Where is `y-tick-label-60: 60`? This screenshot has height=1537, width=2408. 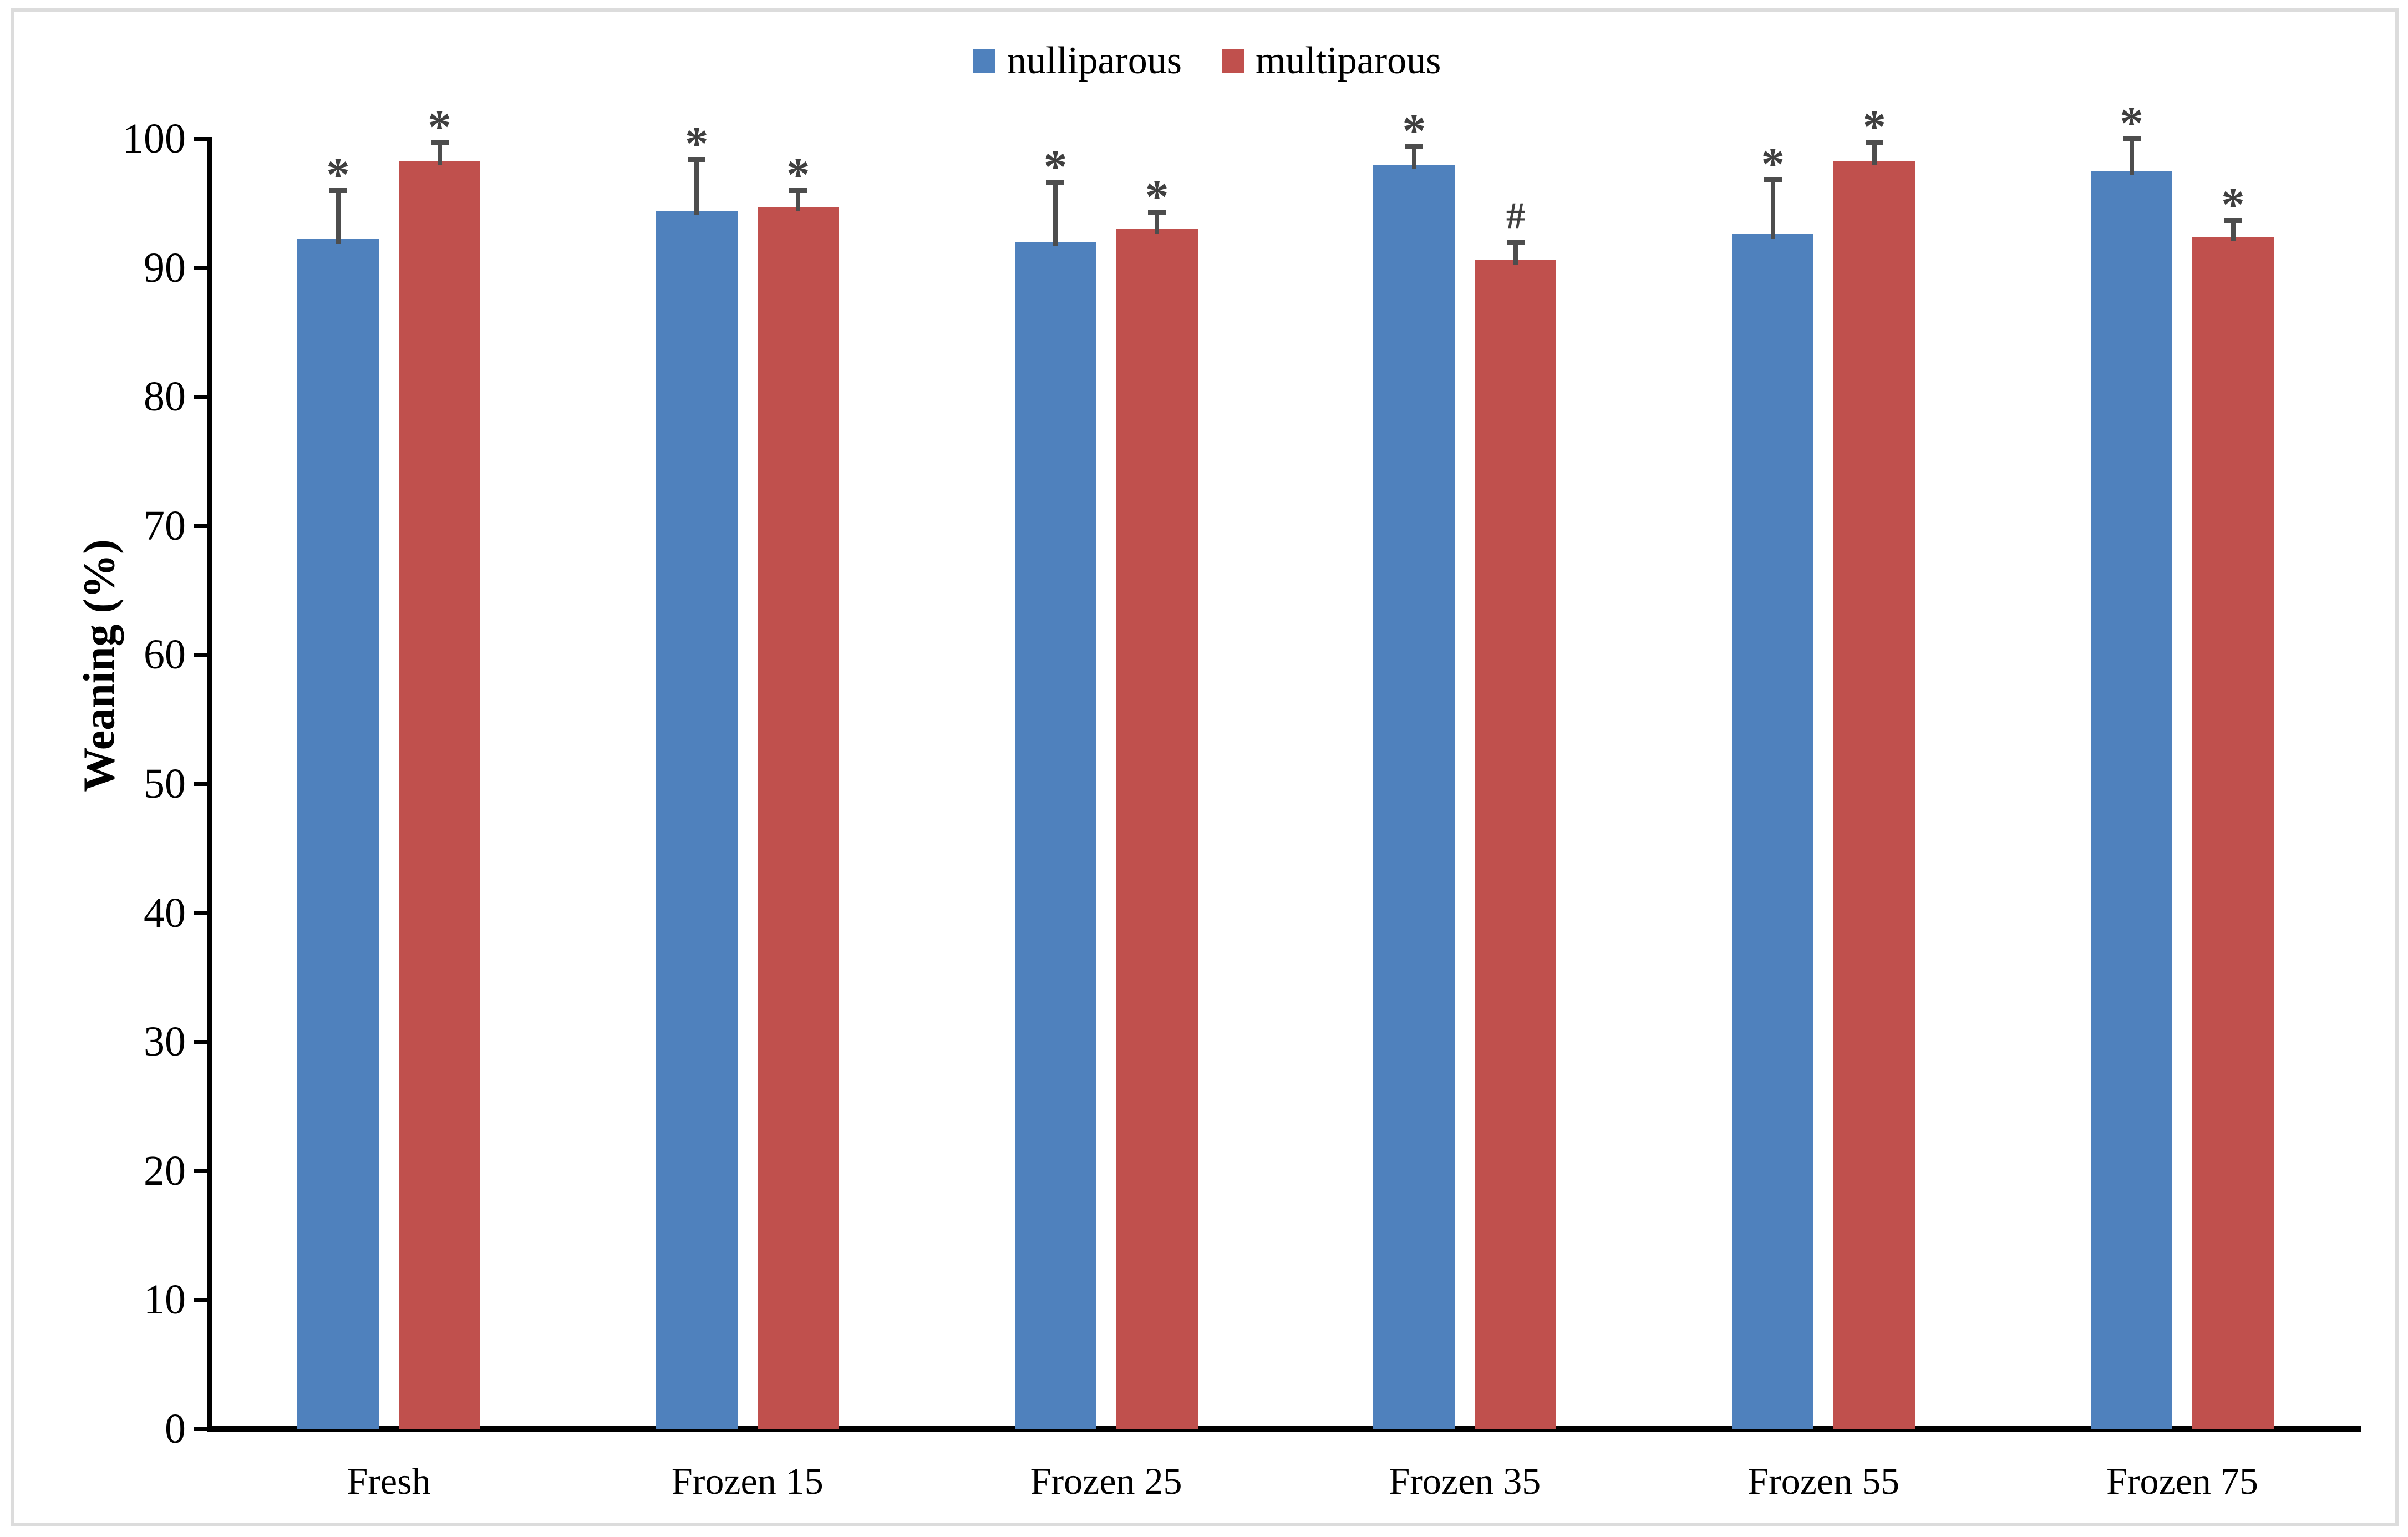 y-tick-label-60: 60 is located at coordinates (165, 654).